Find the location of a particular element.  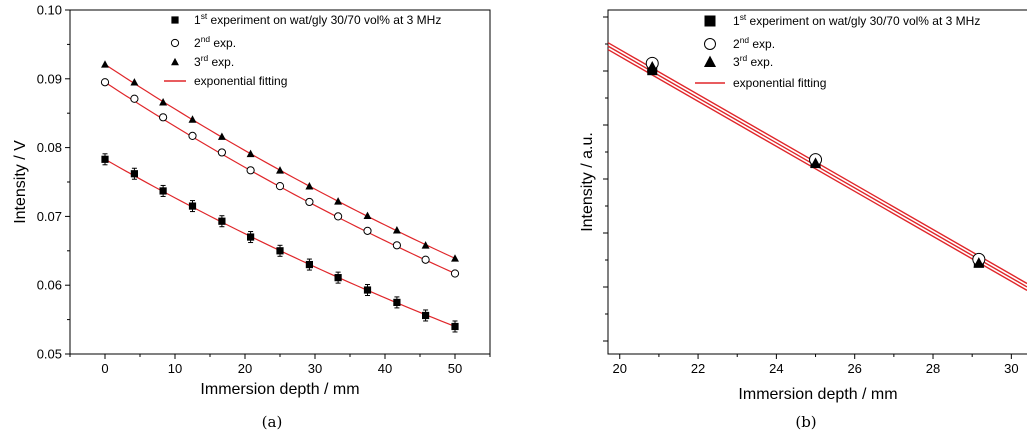

panel-a-legend-marker-circle is located at coordinates (175, 43).